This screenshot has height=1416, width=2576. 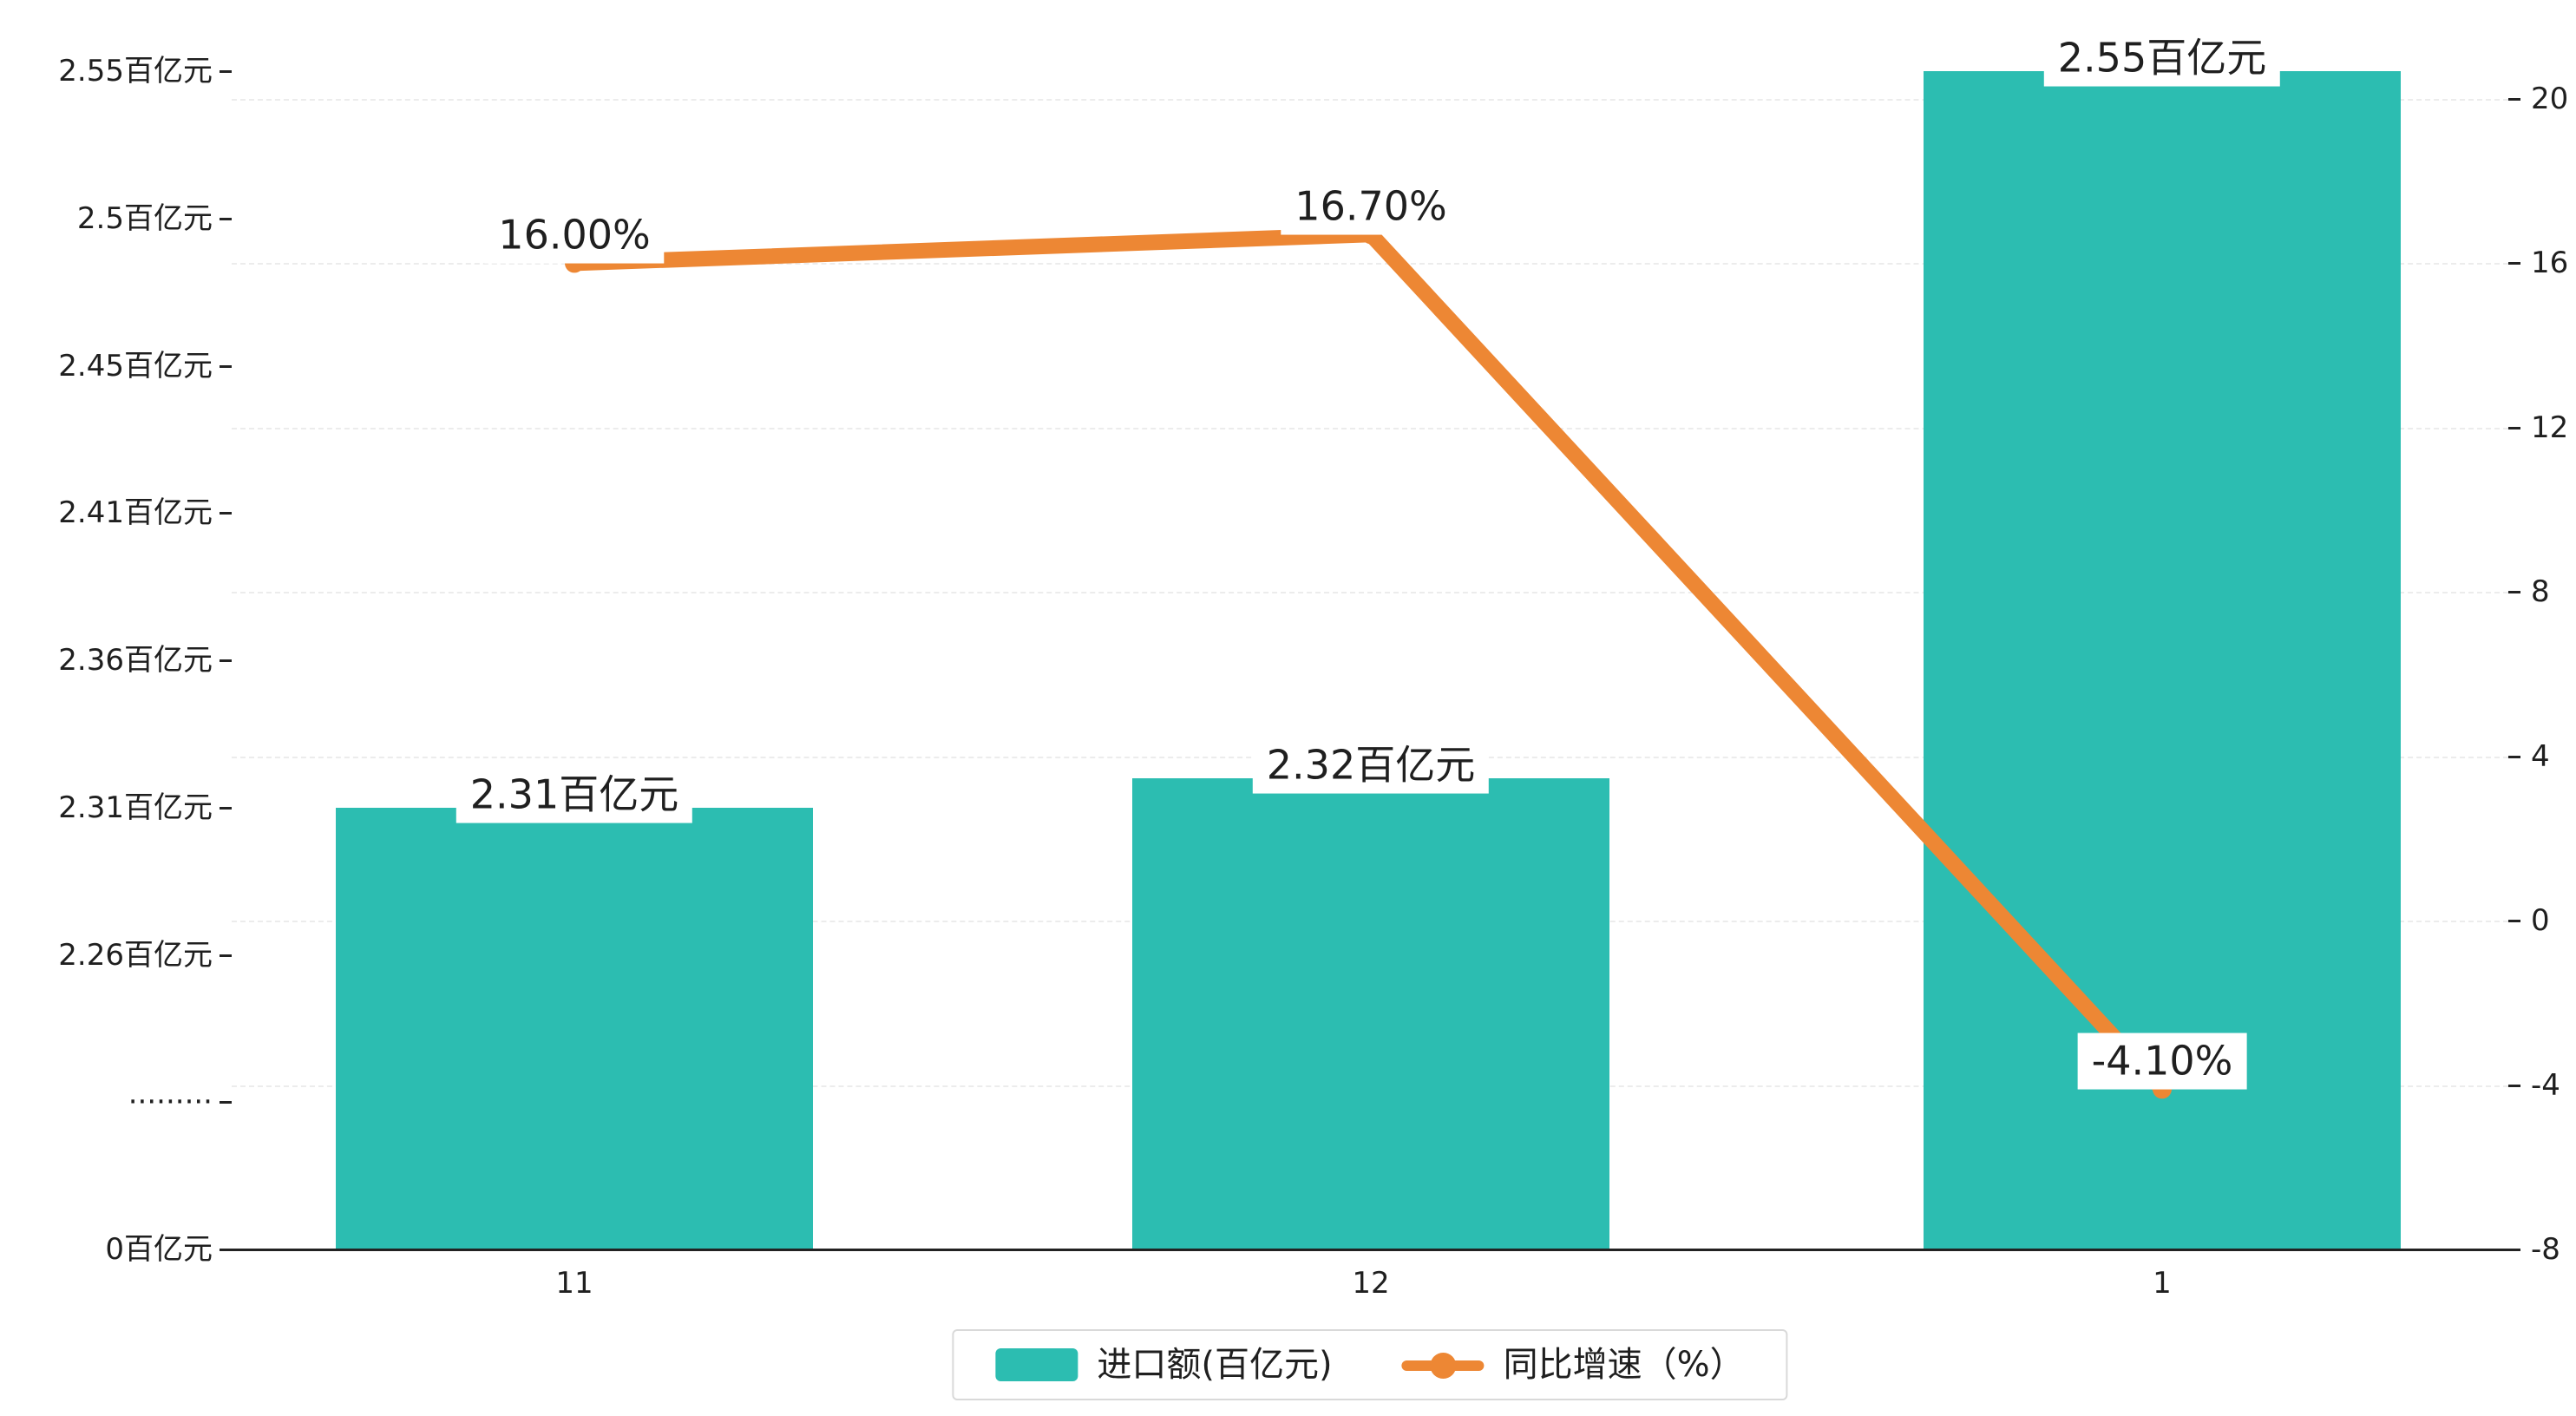 I want to click on y-axis-right-tick-label: -4, so click(x=2545, y=1085).